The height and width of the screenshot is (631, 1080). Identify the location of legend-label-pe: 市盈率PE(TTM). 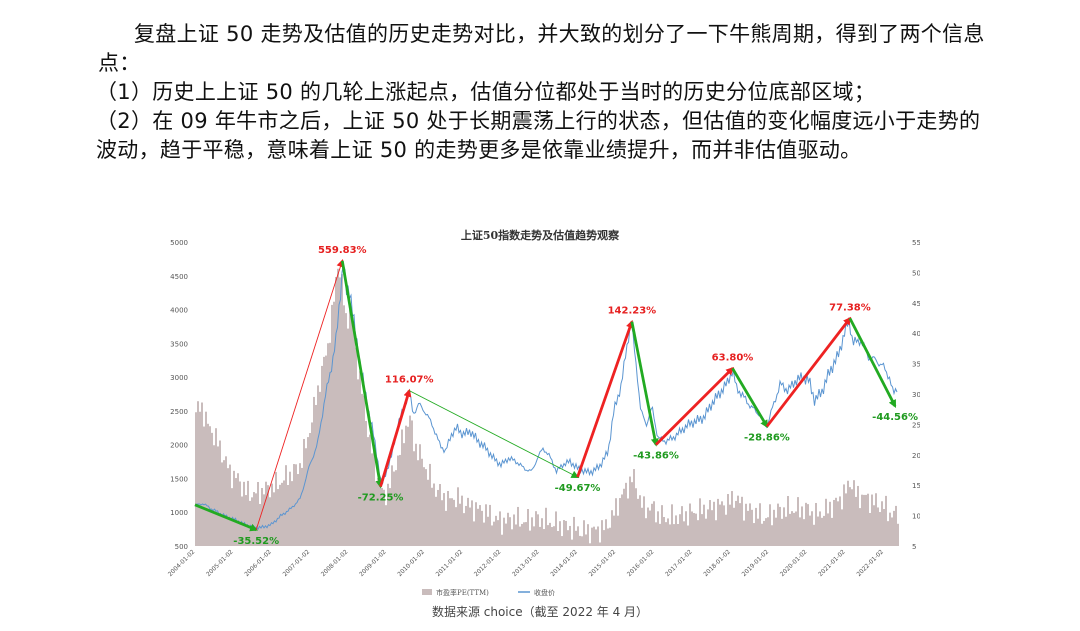
(462, 592).